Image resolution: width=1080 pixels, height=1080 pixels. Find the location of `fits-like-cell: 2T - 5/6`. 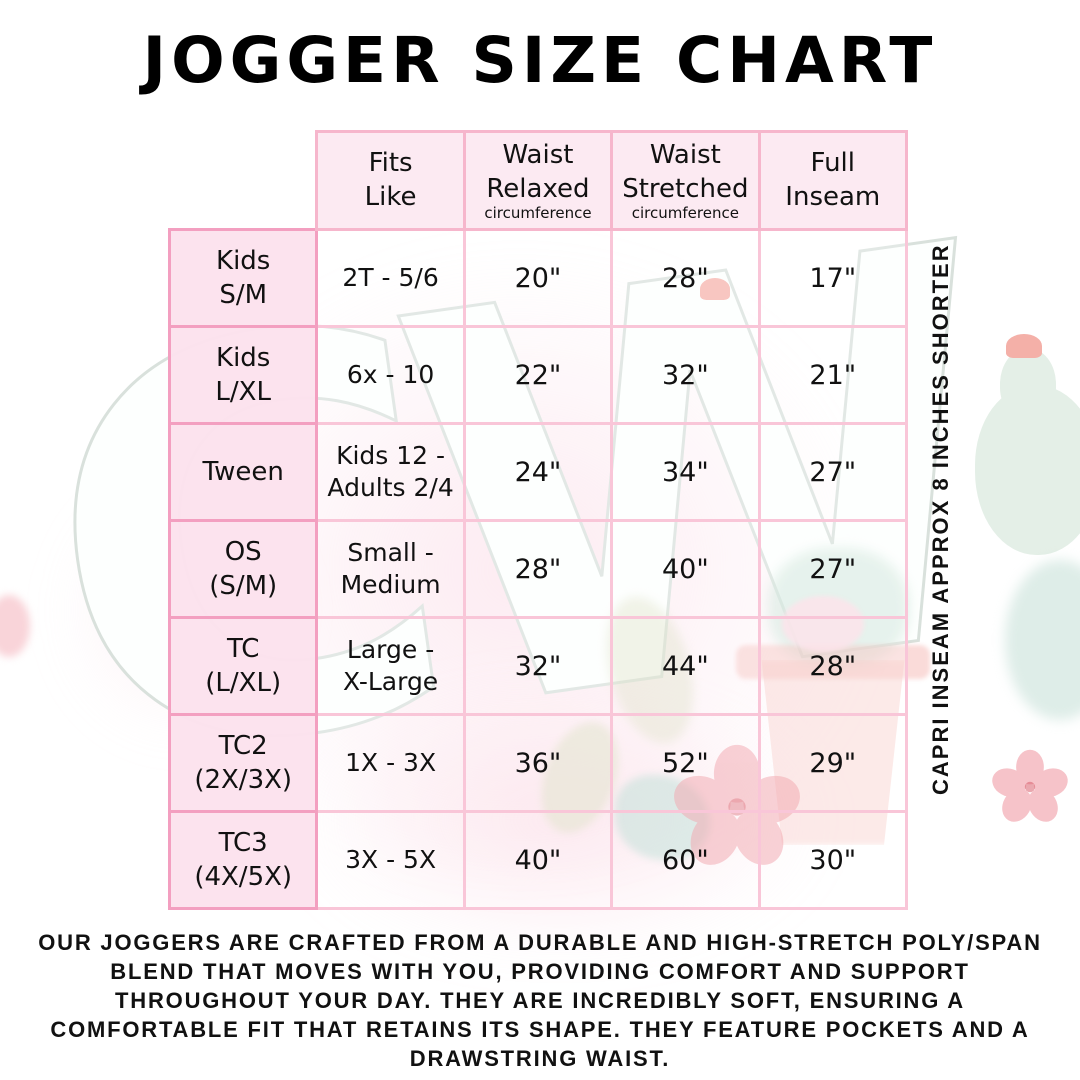

fits-like-cell: 2T - 5/6 is located at coordinates (390, 278).